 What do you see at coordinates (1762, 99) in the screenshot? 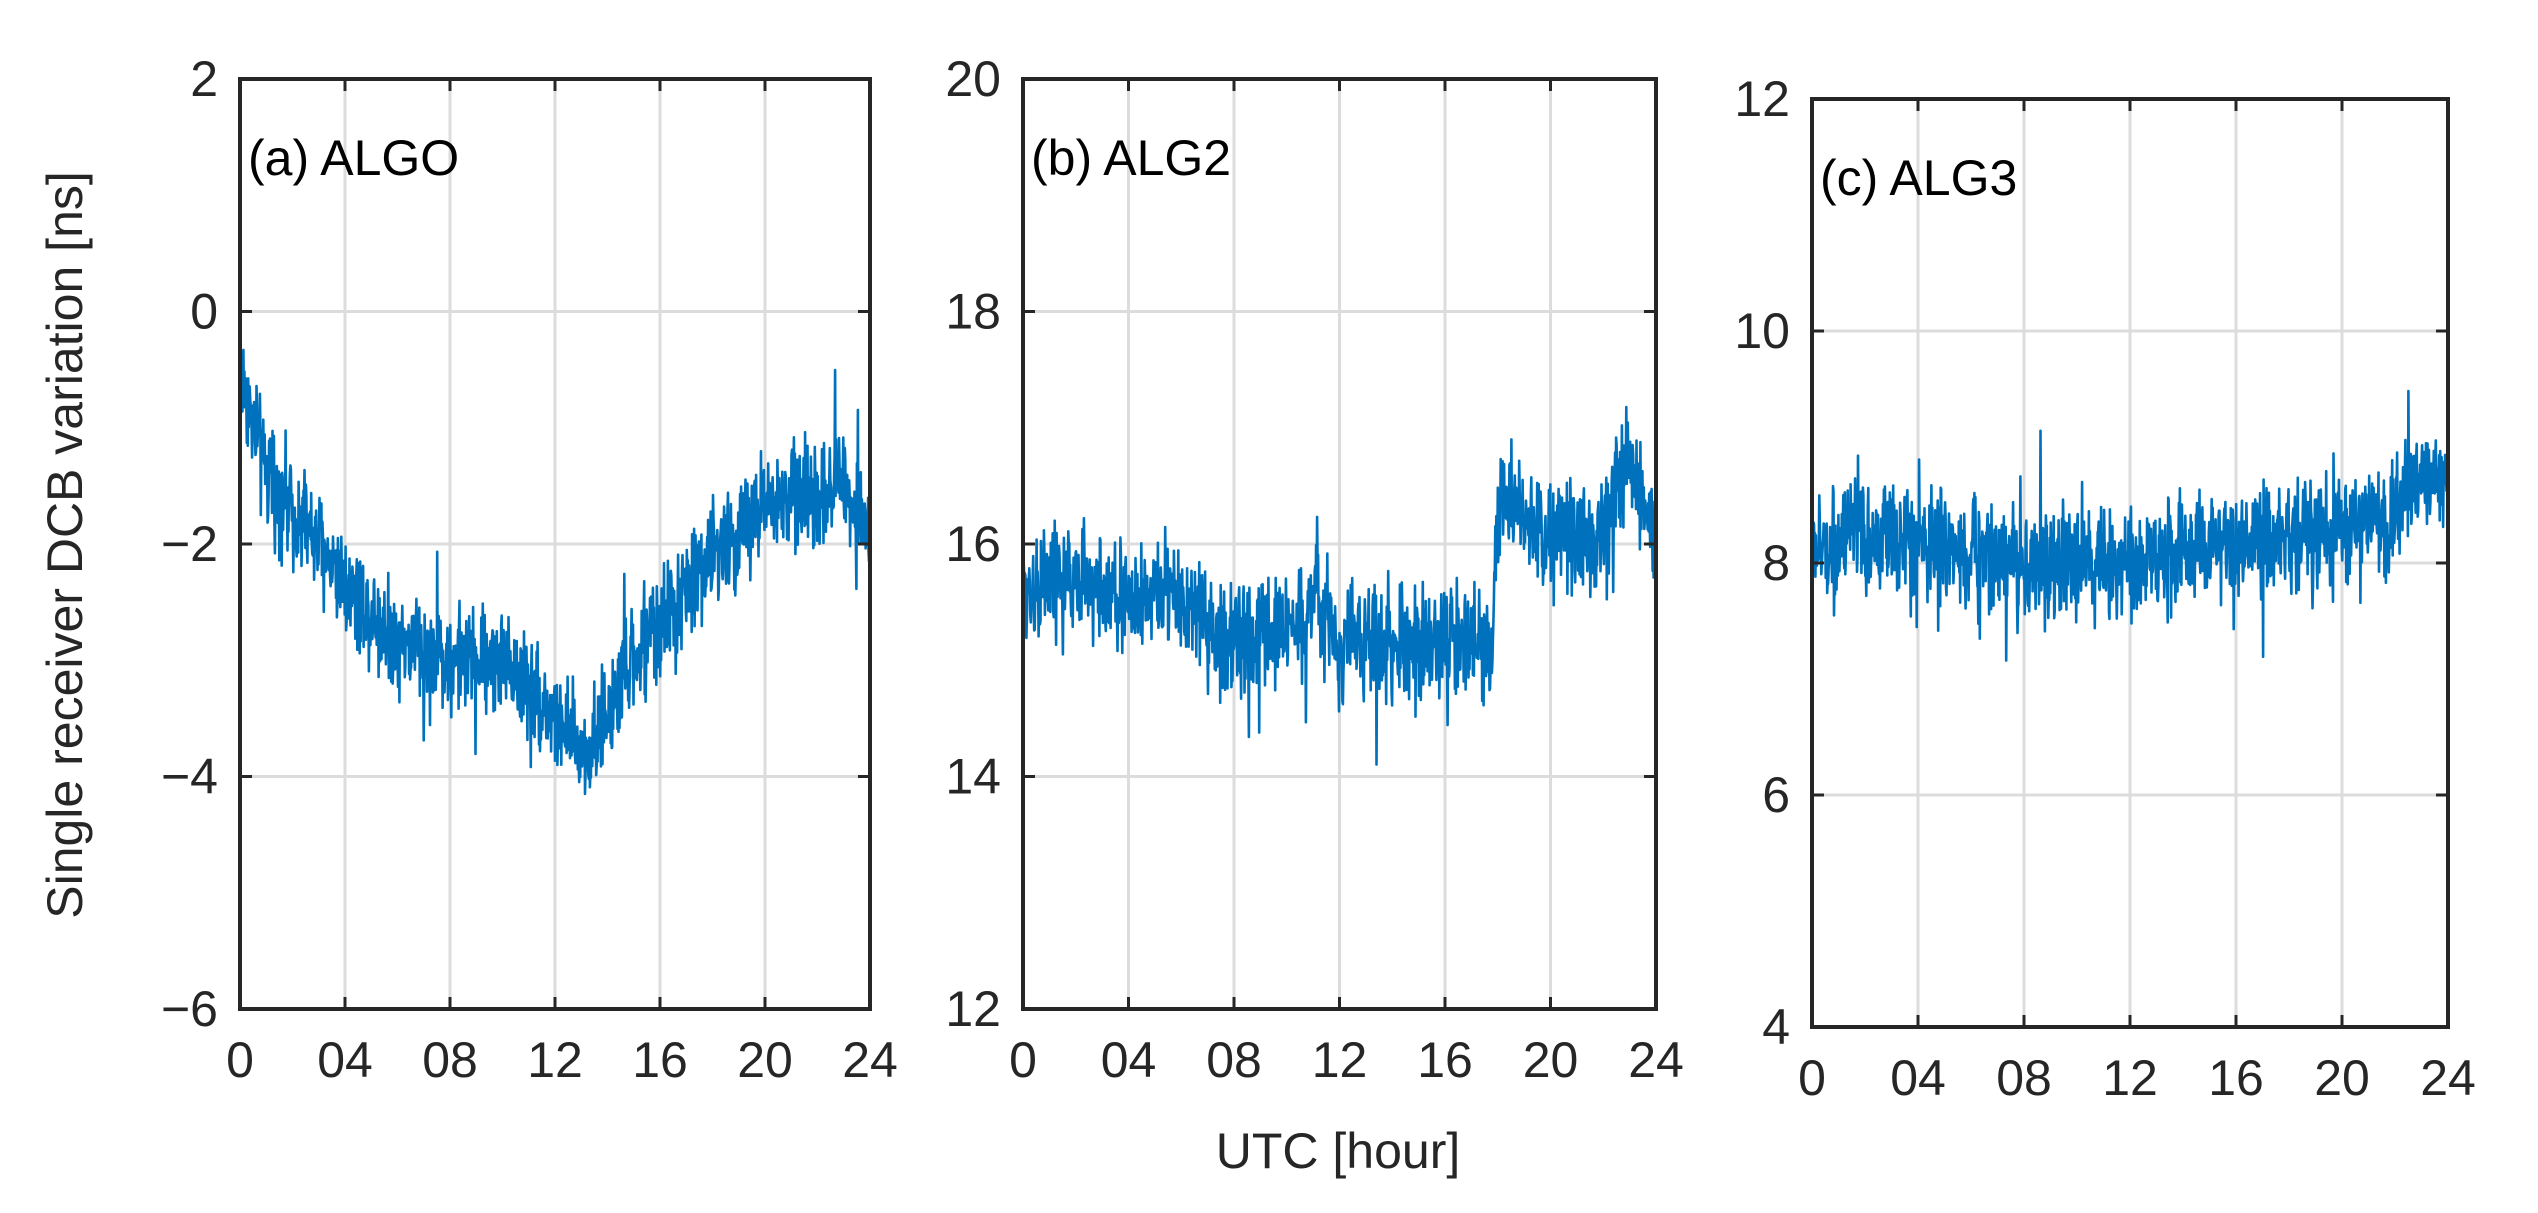
I see `panel-c-ytick-label-4: 12` at bounding box center [1762, 99].